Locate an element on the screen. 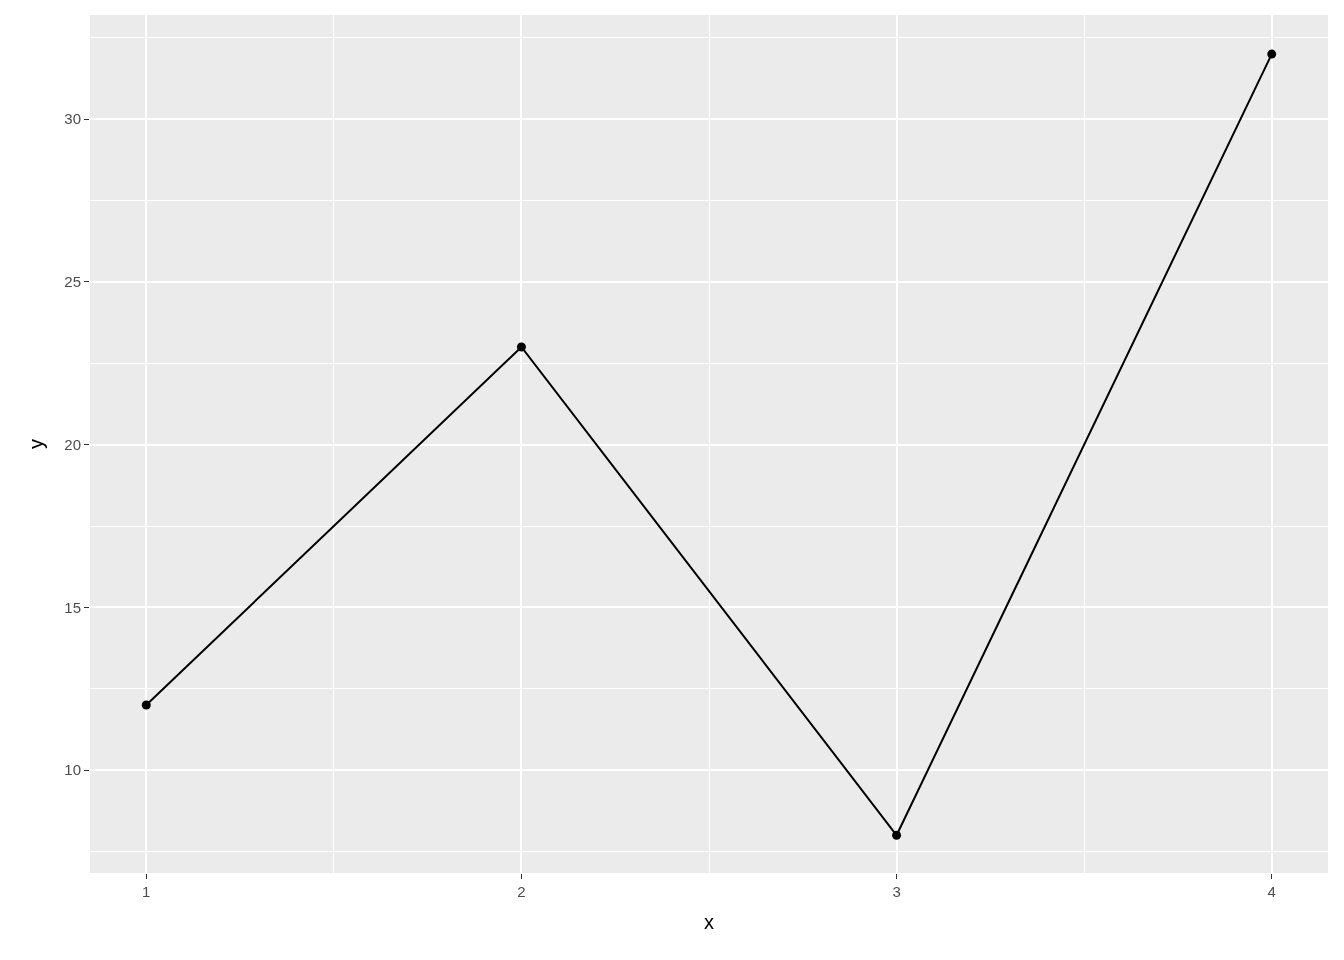  y-tick-label: 25 is located at coordinates (72, 282).